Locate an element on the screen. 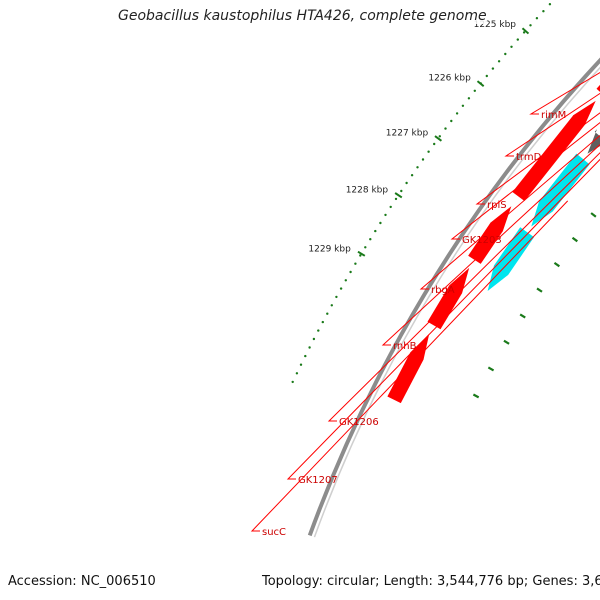 This screenshot has height=600, width=600. gene-gk1206-label: GK1206 is located at coordinates (359, 422).